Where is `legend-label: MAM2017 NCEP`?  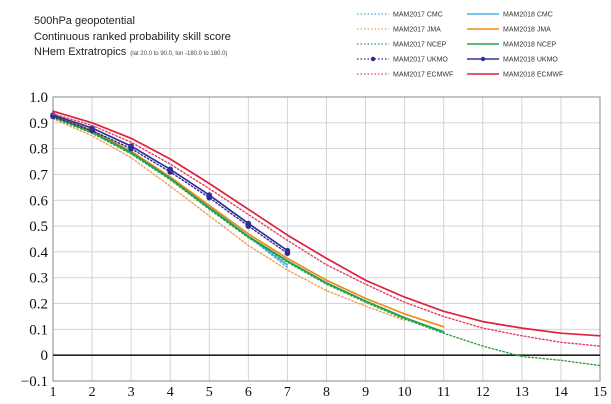 legend-label: MAM2017 NCEP is located at coordinates (420, 45).